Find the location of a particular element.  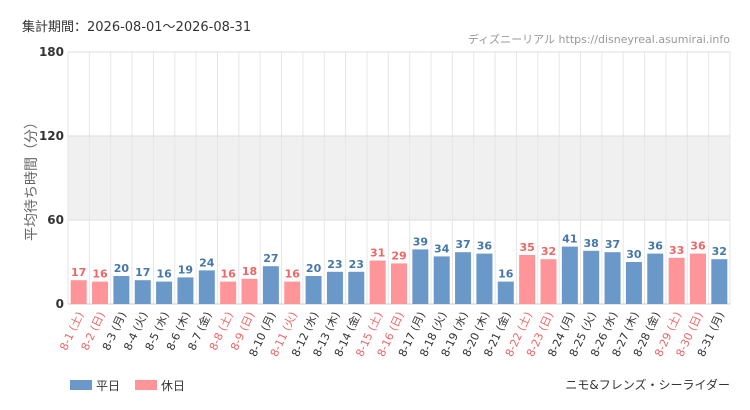

value-label: 18 is located at coordinates (249, 271).